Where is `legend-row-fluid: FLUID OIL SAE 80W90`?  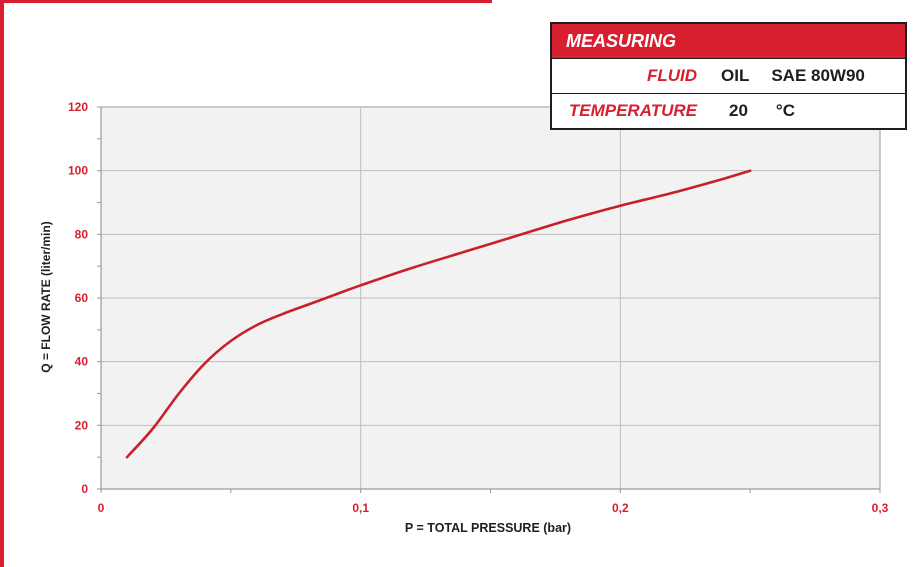
legend-row-fluid: FLUID OIL SAE 80W90 is located at coordinates (728, 75).